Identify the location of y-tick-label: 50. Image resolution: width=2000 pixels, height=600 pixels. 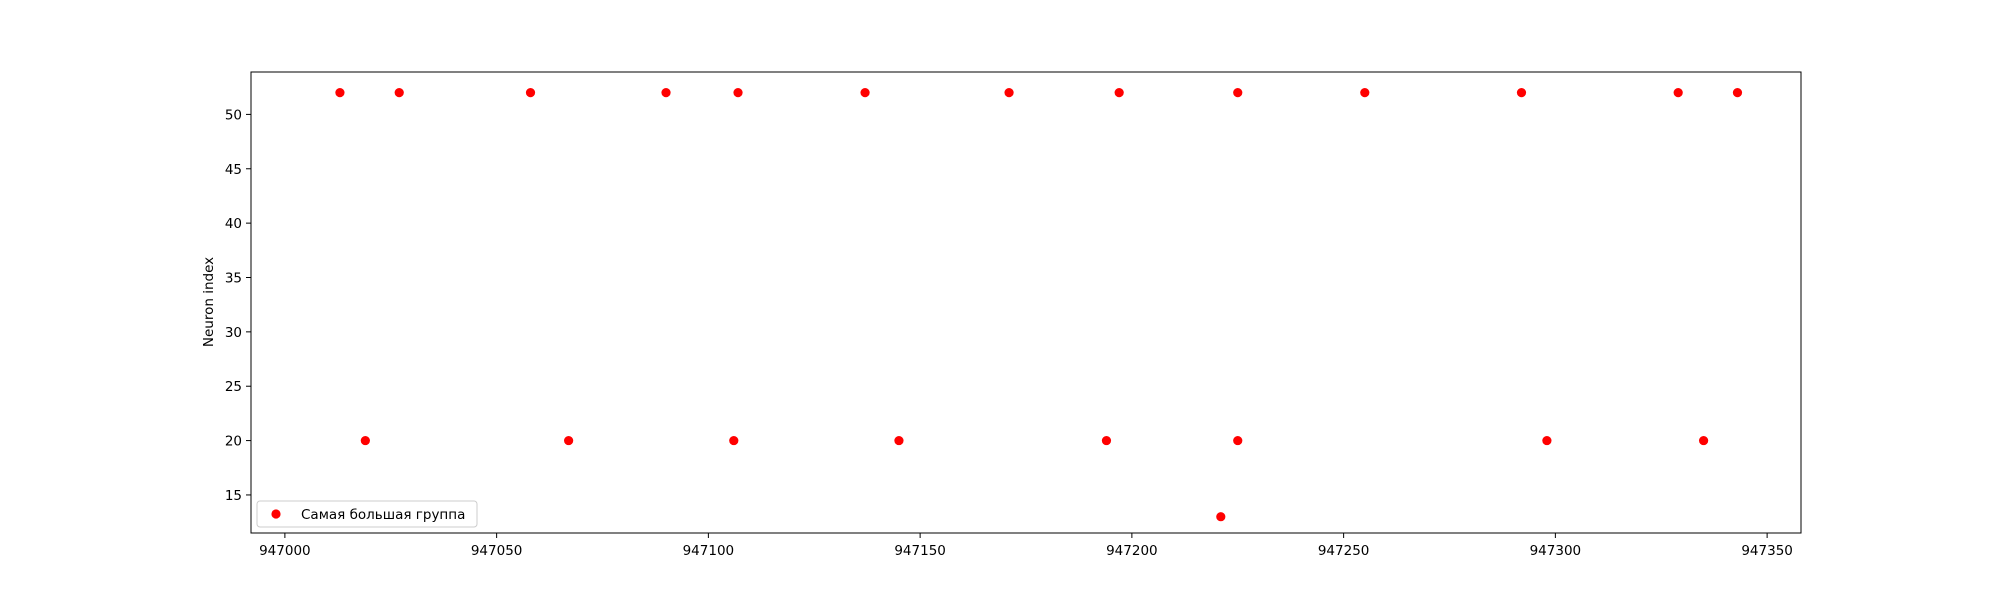
(233, 115).